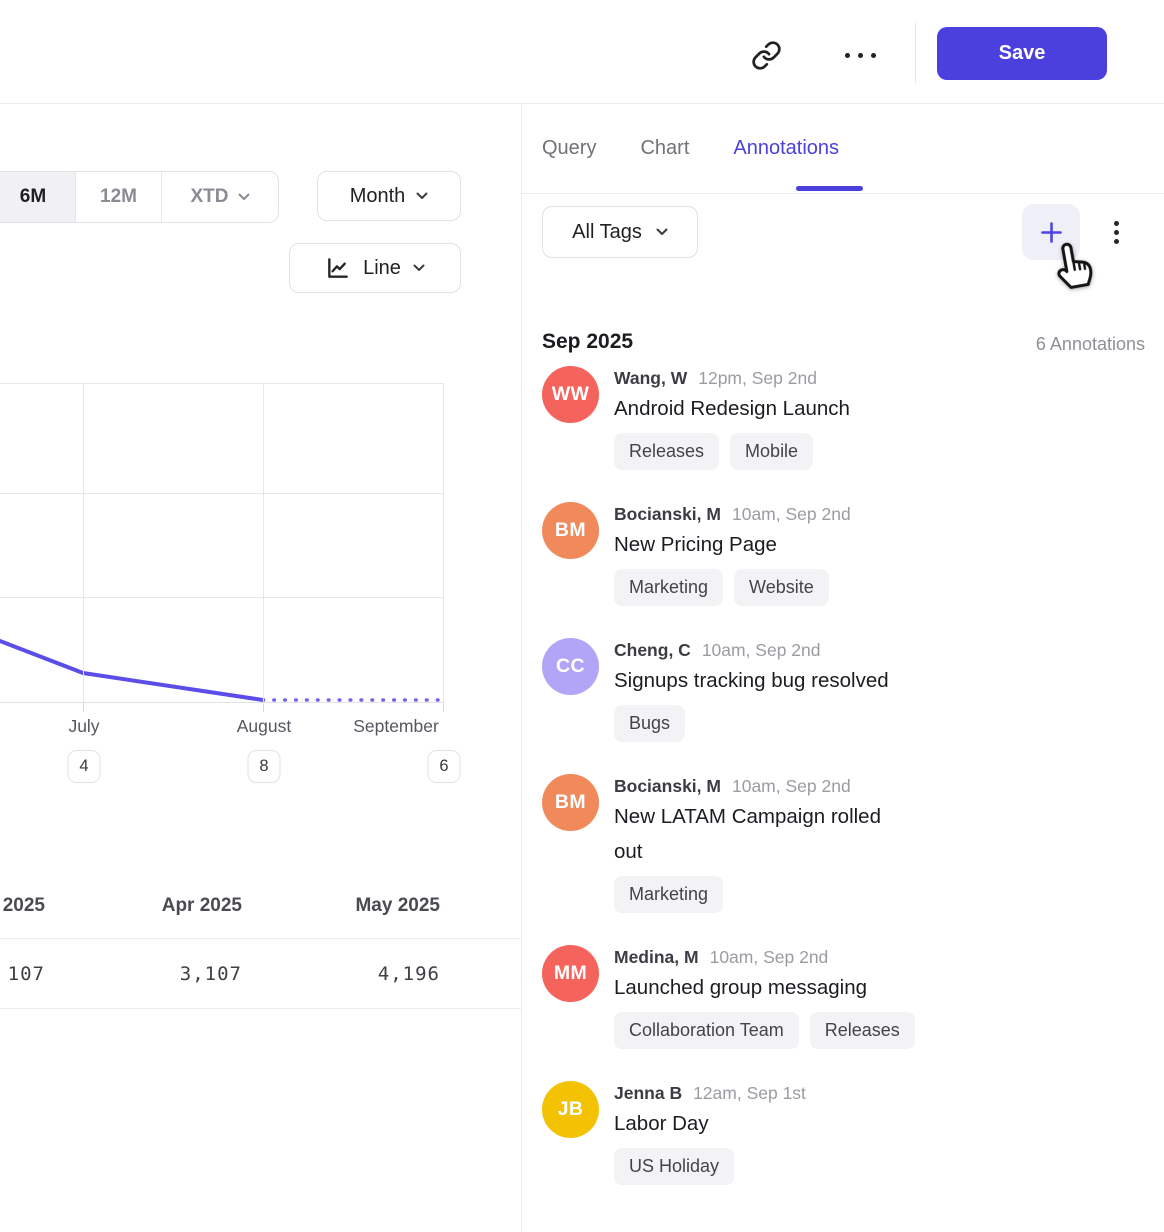 This screenshot has width=1164, height=1232. Describe the element at coordinates (84, 766) in the screenshot. I see `annotation-count-badge: 4` at that location.